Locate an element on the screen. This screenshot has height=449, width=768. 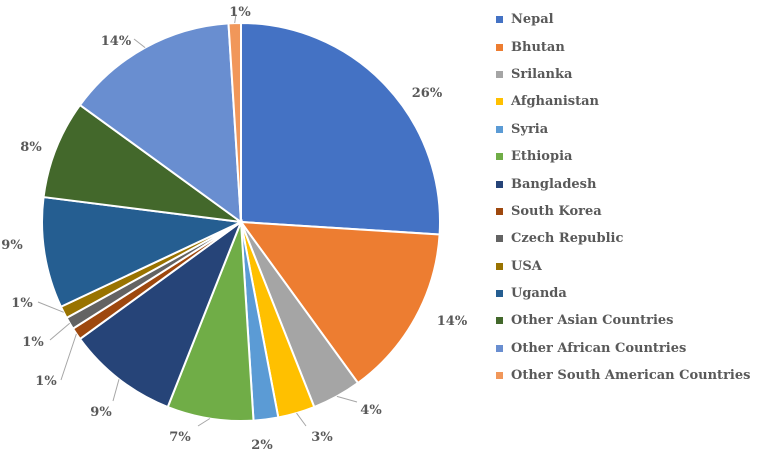
legend-item: Other African Countries is located at coordinates (631, 348).